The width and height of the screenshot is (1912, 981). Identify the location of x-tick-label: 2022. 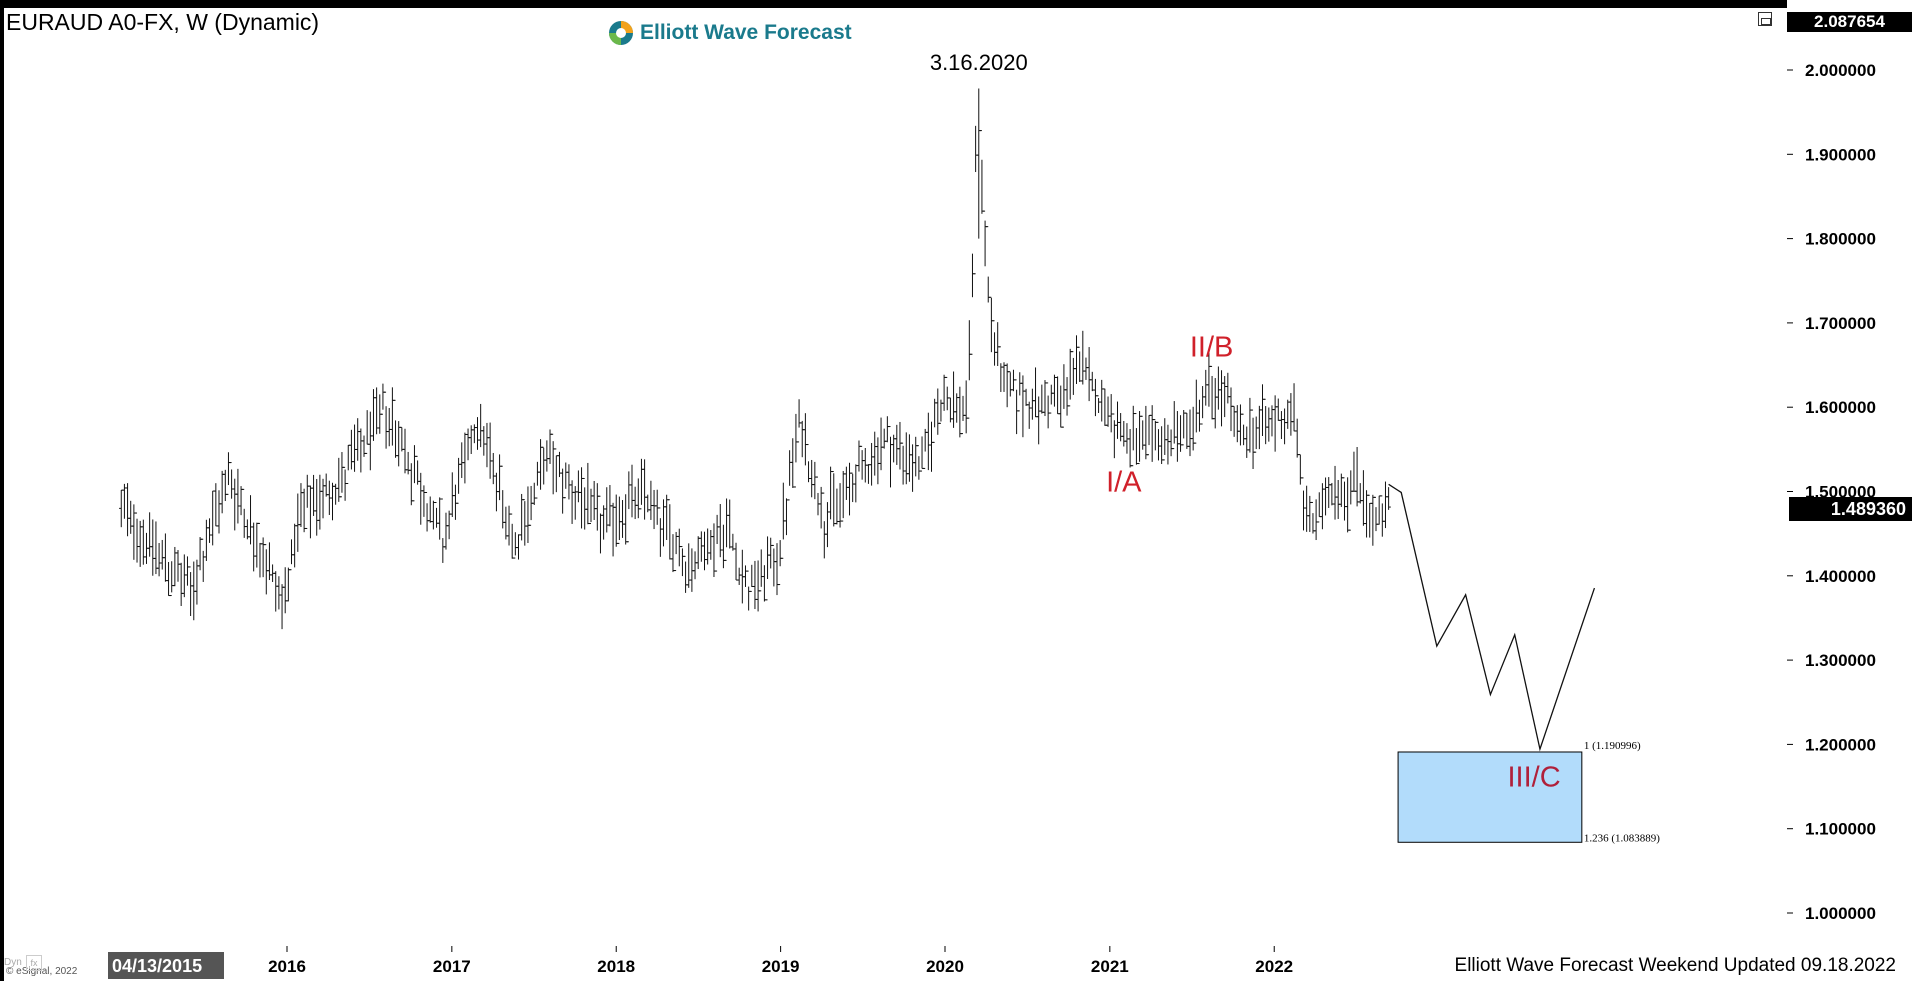
(1274, 966).